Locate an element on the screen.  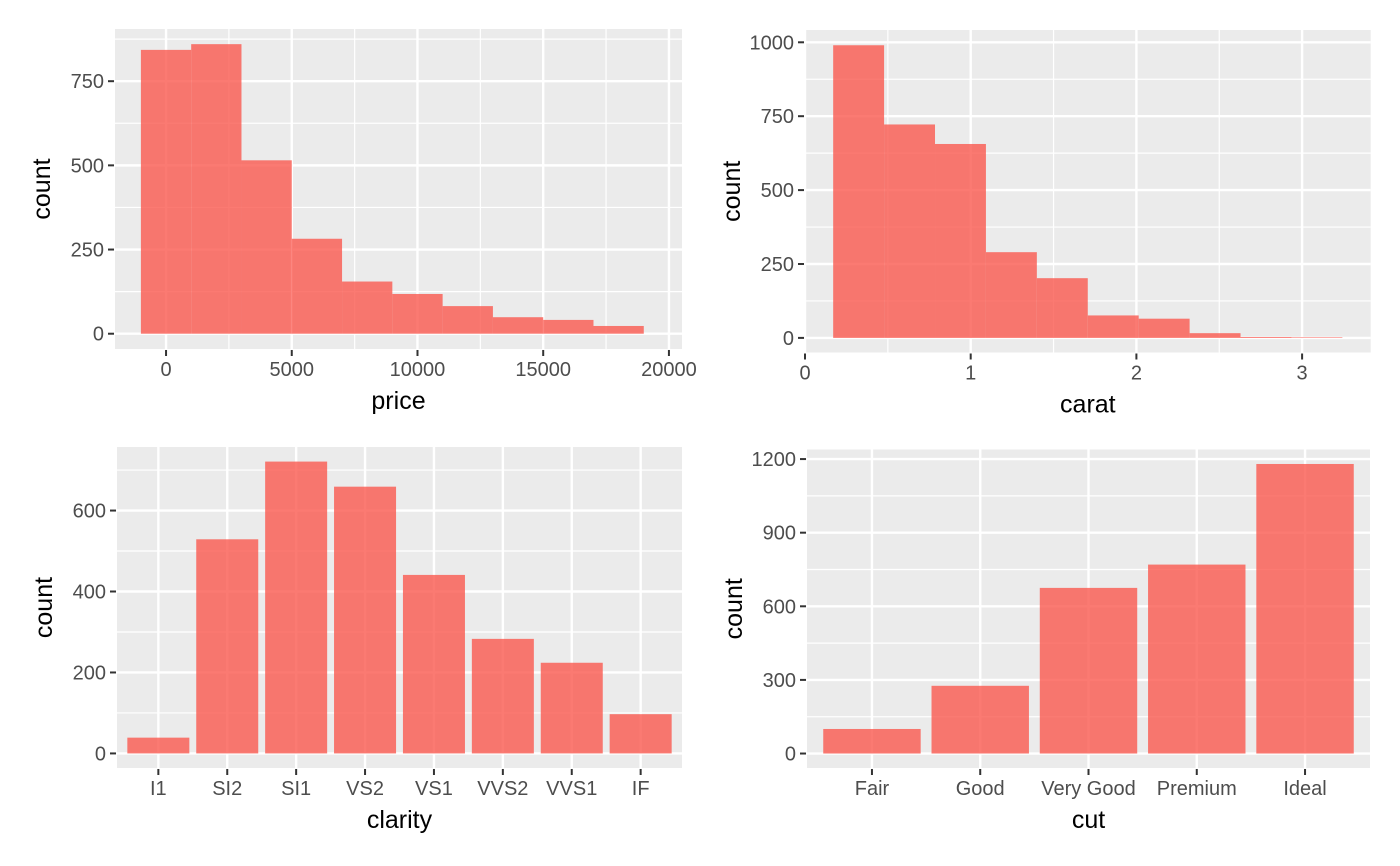
y-tick-label: 400 is located at coordinates (89, 593).